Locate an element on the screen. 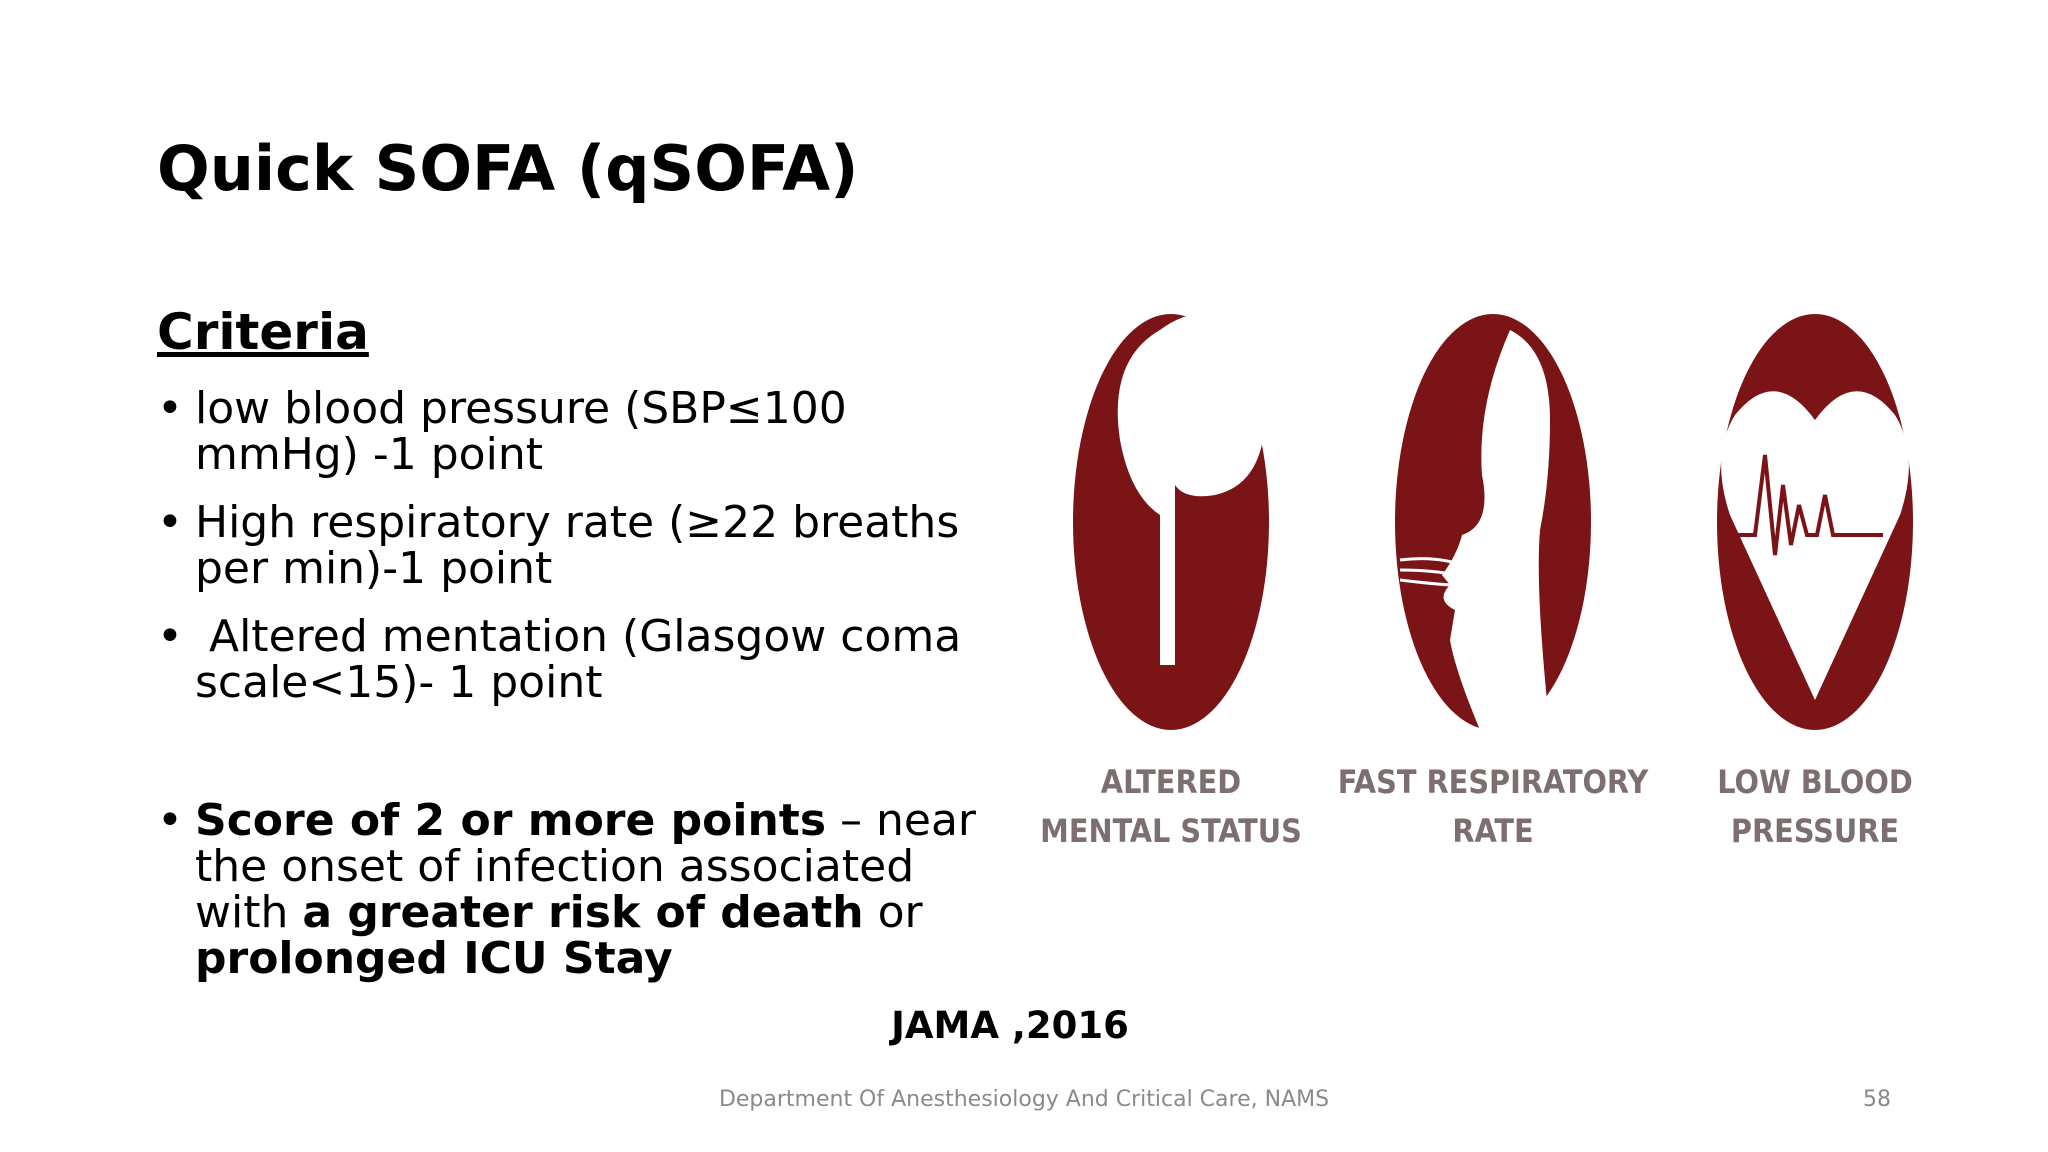  bullet-line: per min)-1 point is located at coordinates (577, 569).